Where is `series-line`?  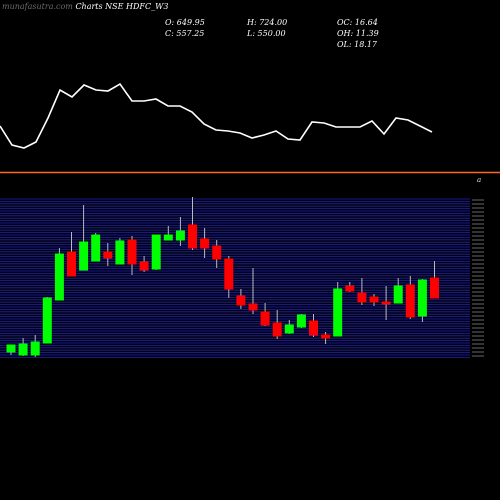 series-line is located at coordinates (216, 115).